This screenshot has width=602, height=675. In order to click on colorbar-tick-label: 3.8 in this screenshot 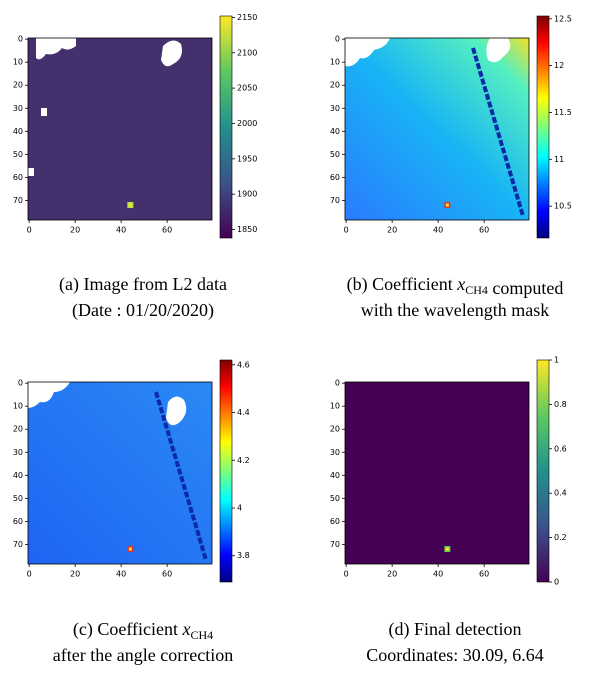, I will do `click(243, 555)`.